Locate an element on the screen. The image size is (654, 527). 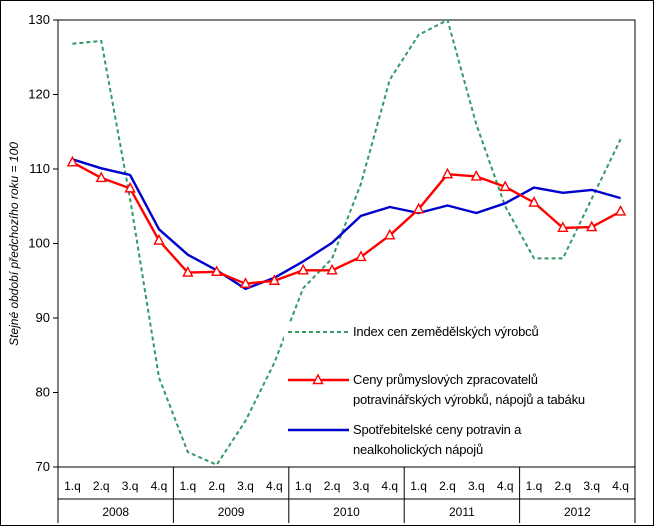
y-tick-label: 90 is located at coordinates (43, 317).